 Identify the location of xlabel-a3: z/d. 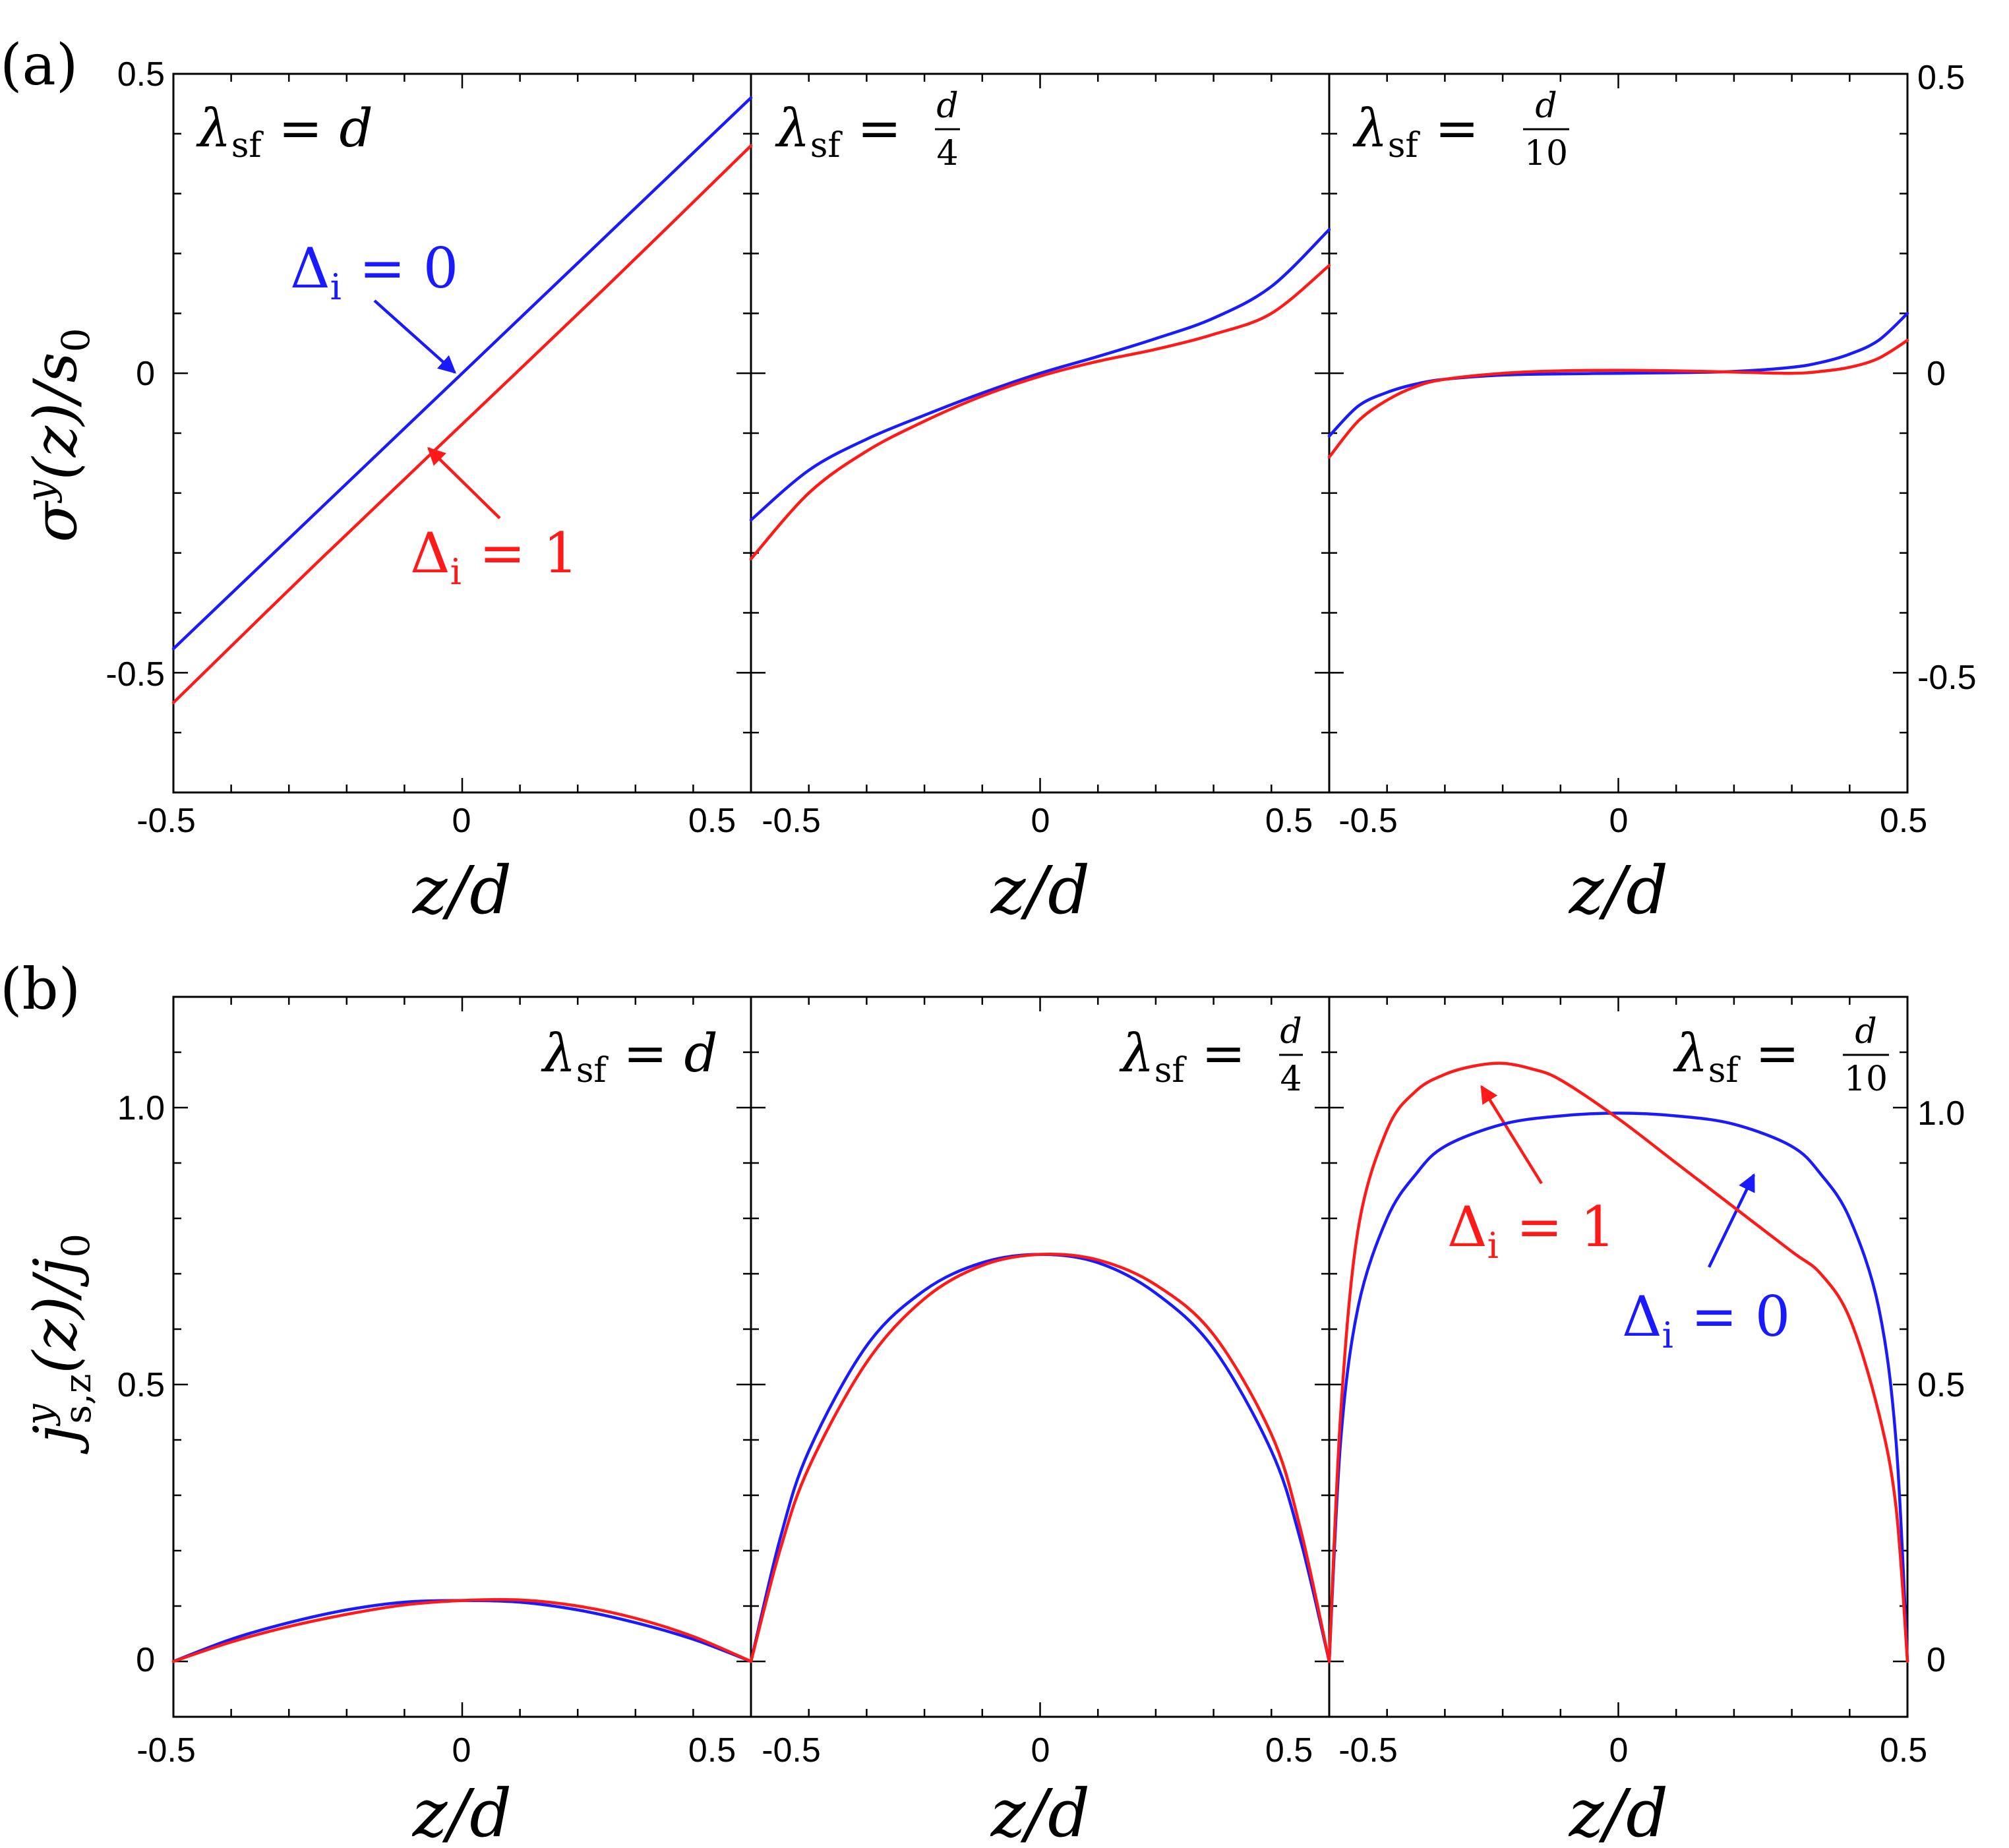
(1619, 890).